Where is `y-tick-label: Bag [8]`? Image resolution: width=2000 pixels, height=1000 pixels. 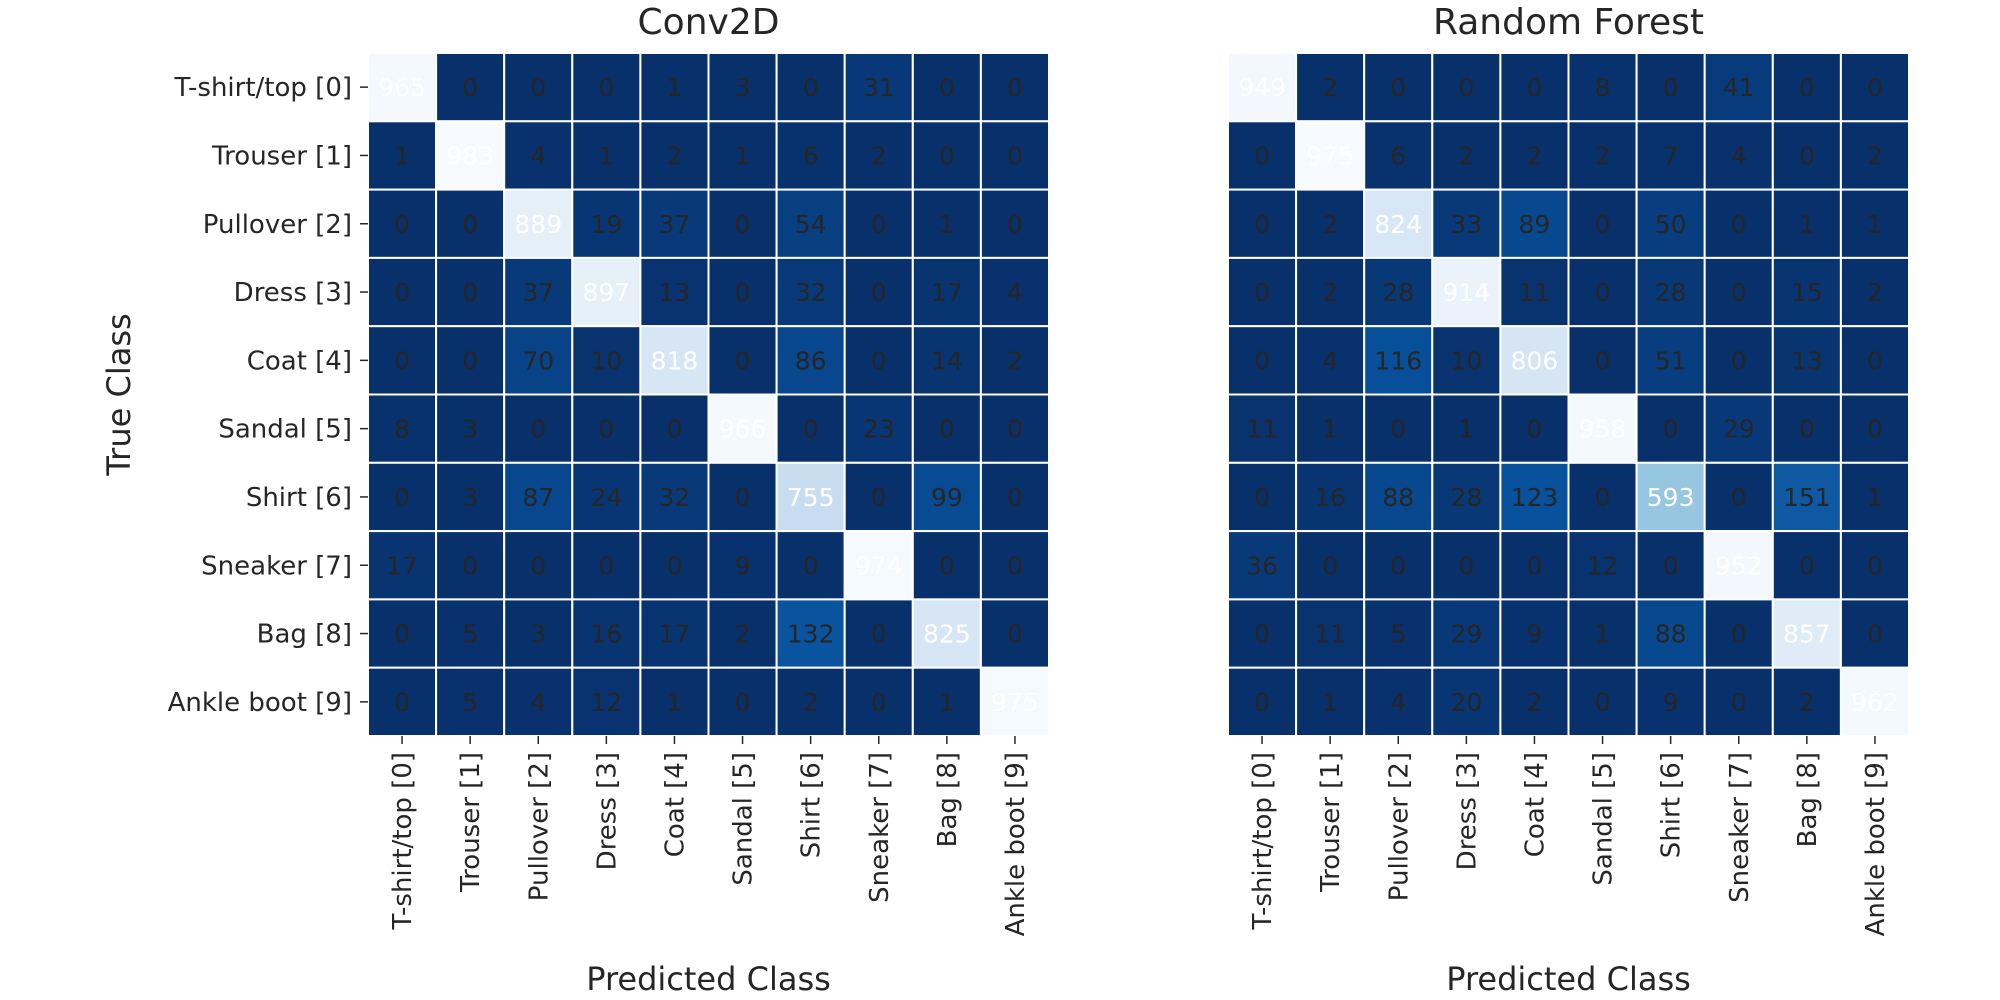
y-tick-label: Bag [8] is located at coordinates (304, 635).